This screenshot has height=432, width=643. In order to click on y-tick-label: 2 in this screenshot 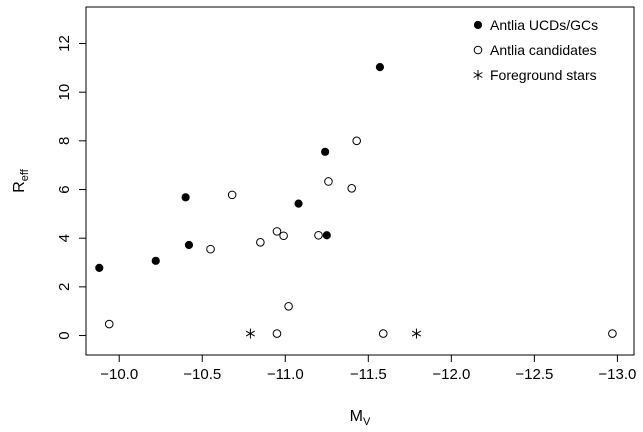, I will do `click(64, 287)`.